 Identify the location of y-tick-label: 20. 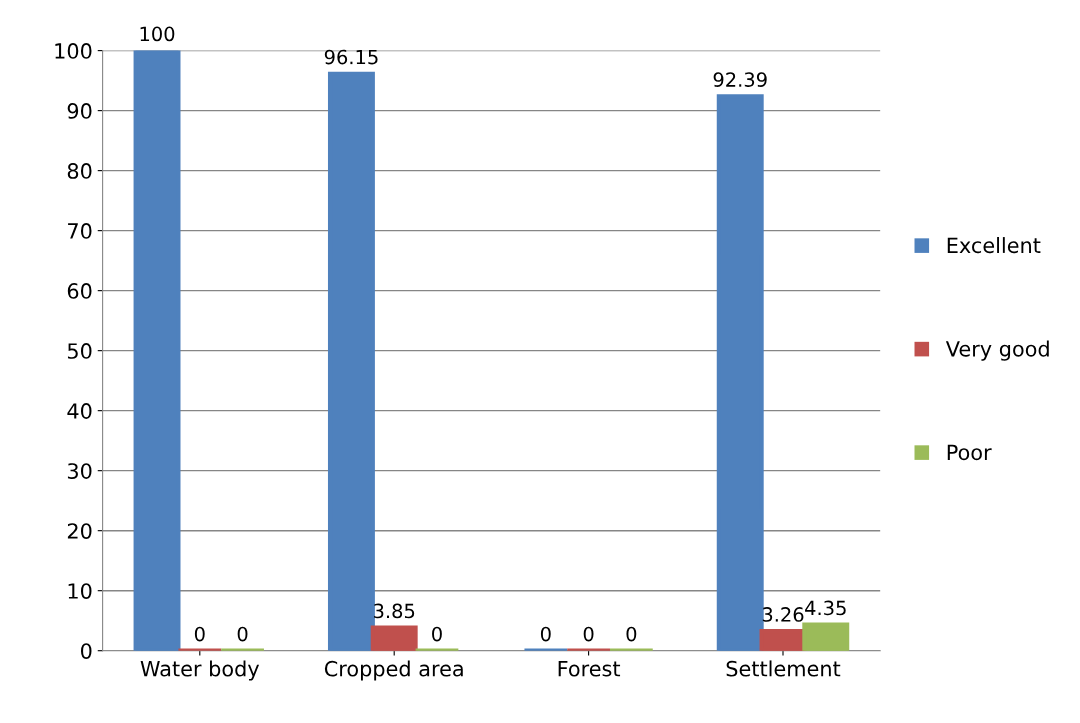
(79, 531).